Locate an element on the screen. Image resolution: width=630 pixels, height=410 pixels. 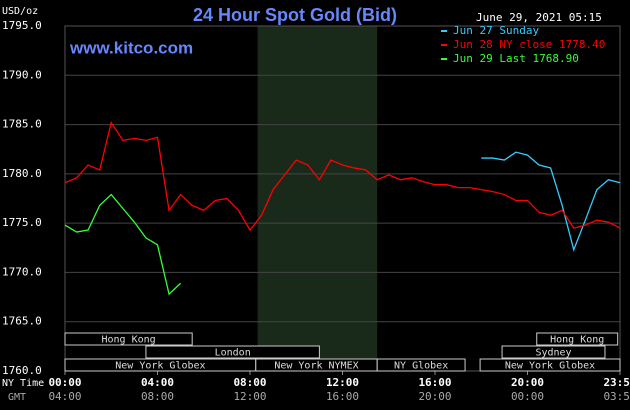
x-tick-label: 23:59 is located at coordinates (616, 382).